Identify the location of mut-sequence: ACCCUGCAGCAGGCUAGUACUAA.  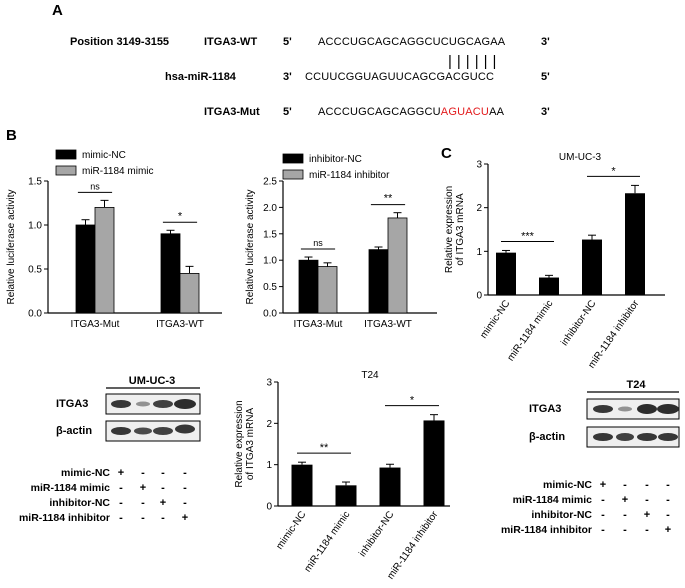
(411, 112).